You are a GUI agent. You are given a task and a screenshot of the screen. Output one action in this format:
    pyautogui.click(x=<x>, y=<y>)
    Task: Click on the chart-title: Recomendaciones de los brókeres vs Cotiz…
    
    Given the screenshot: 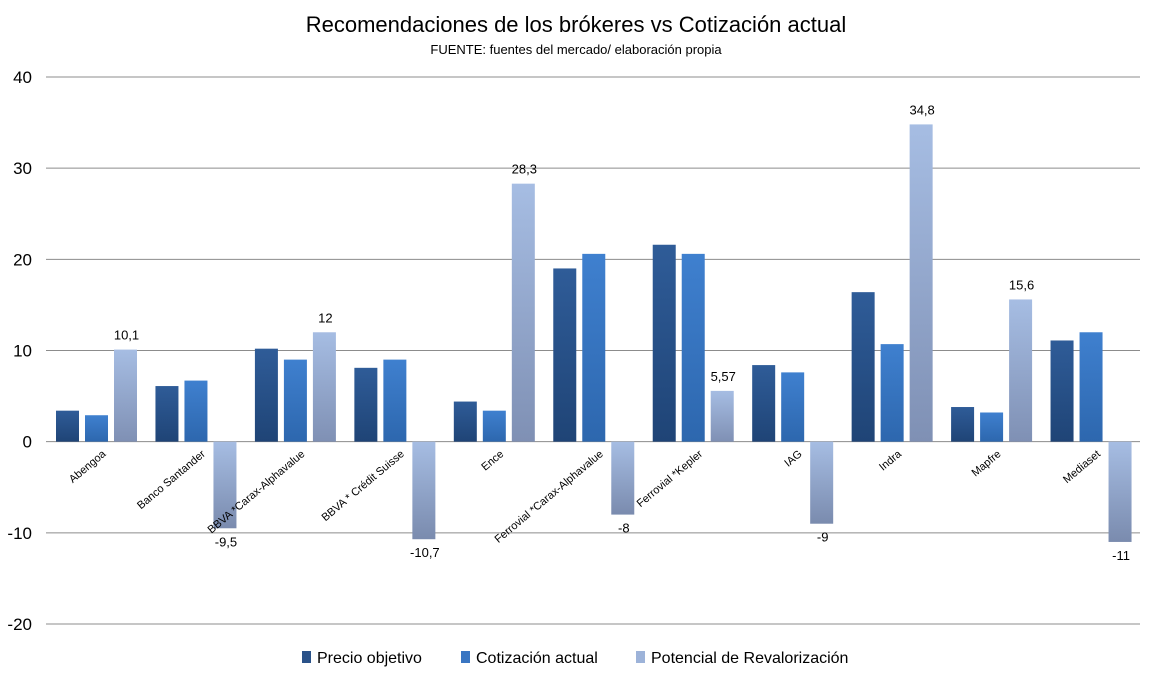 What is the action you would take?
    pyautogui.click(x=576, y=24)
    